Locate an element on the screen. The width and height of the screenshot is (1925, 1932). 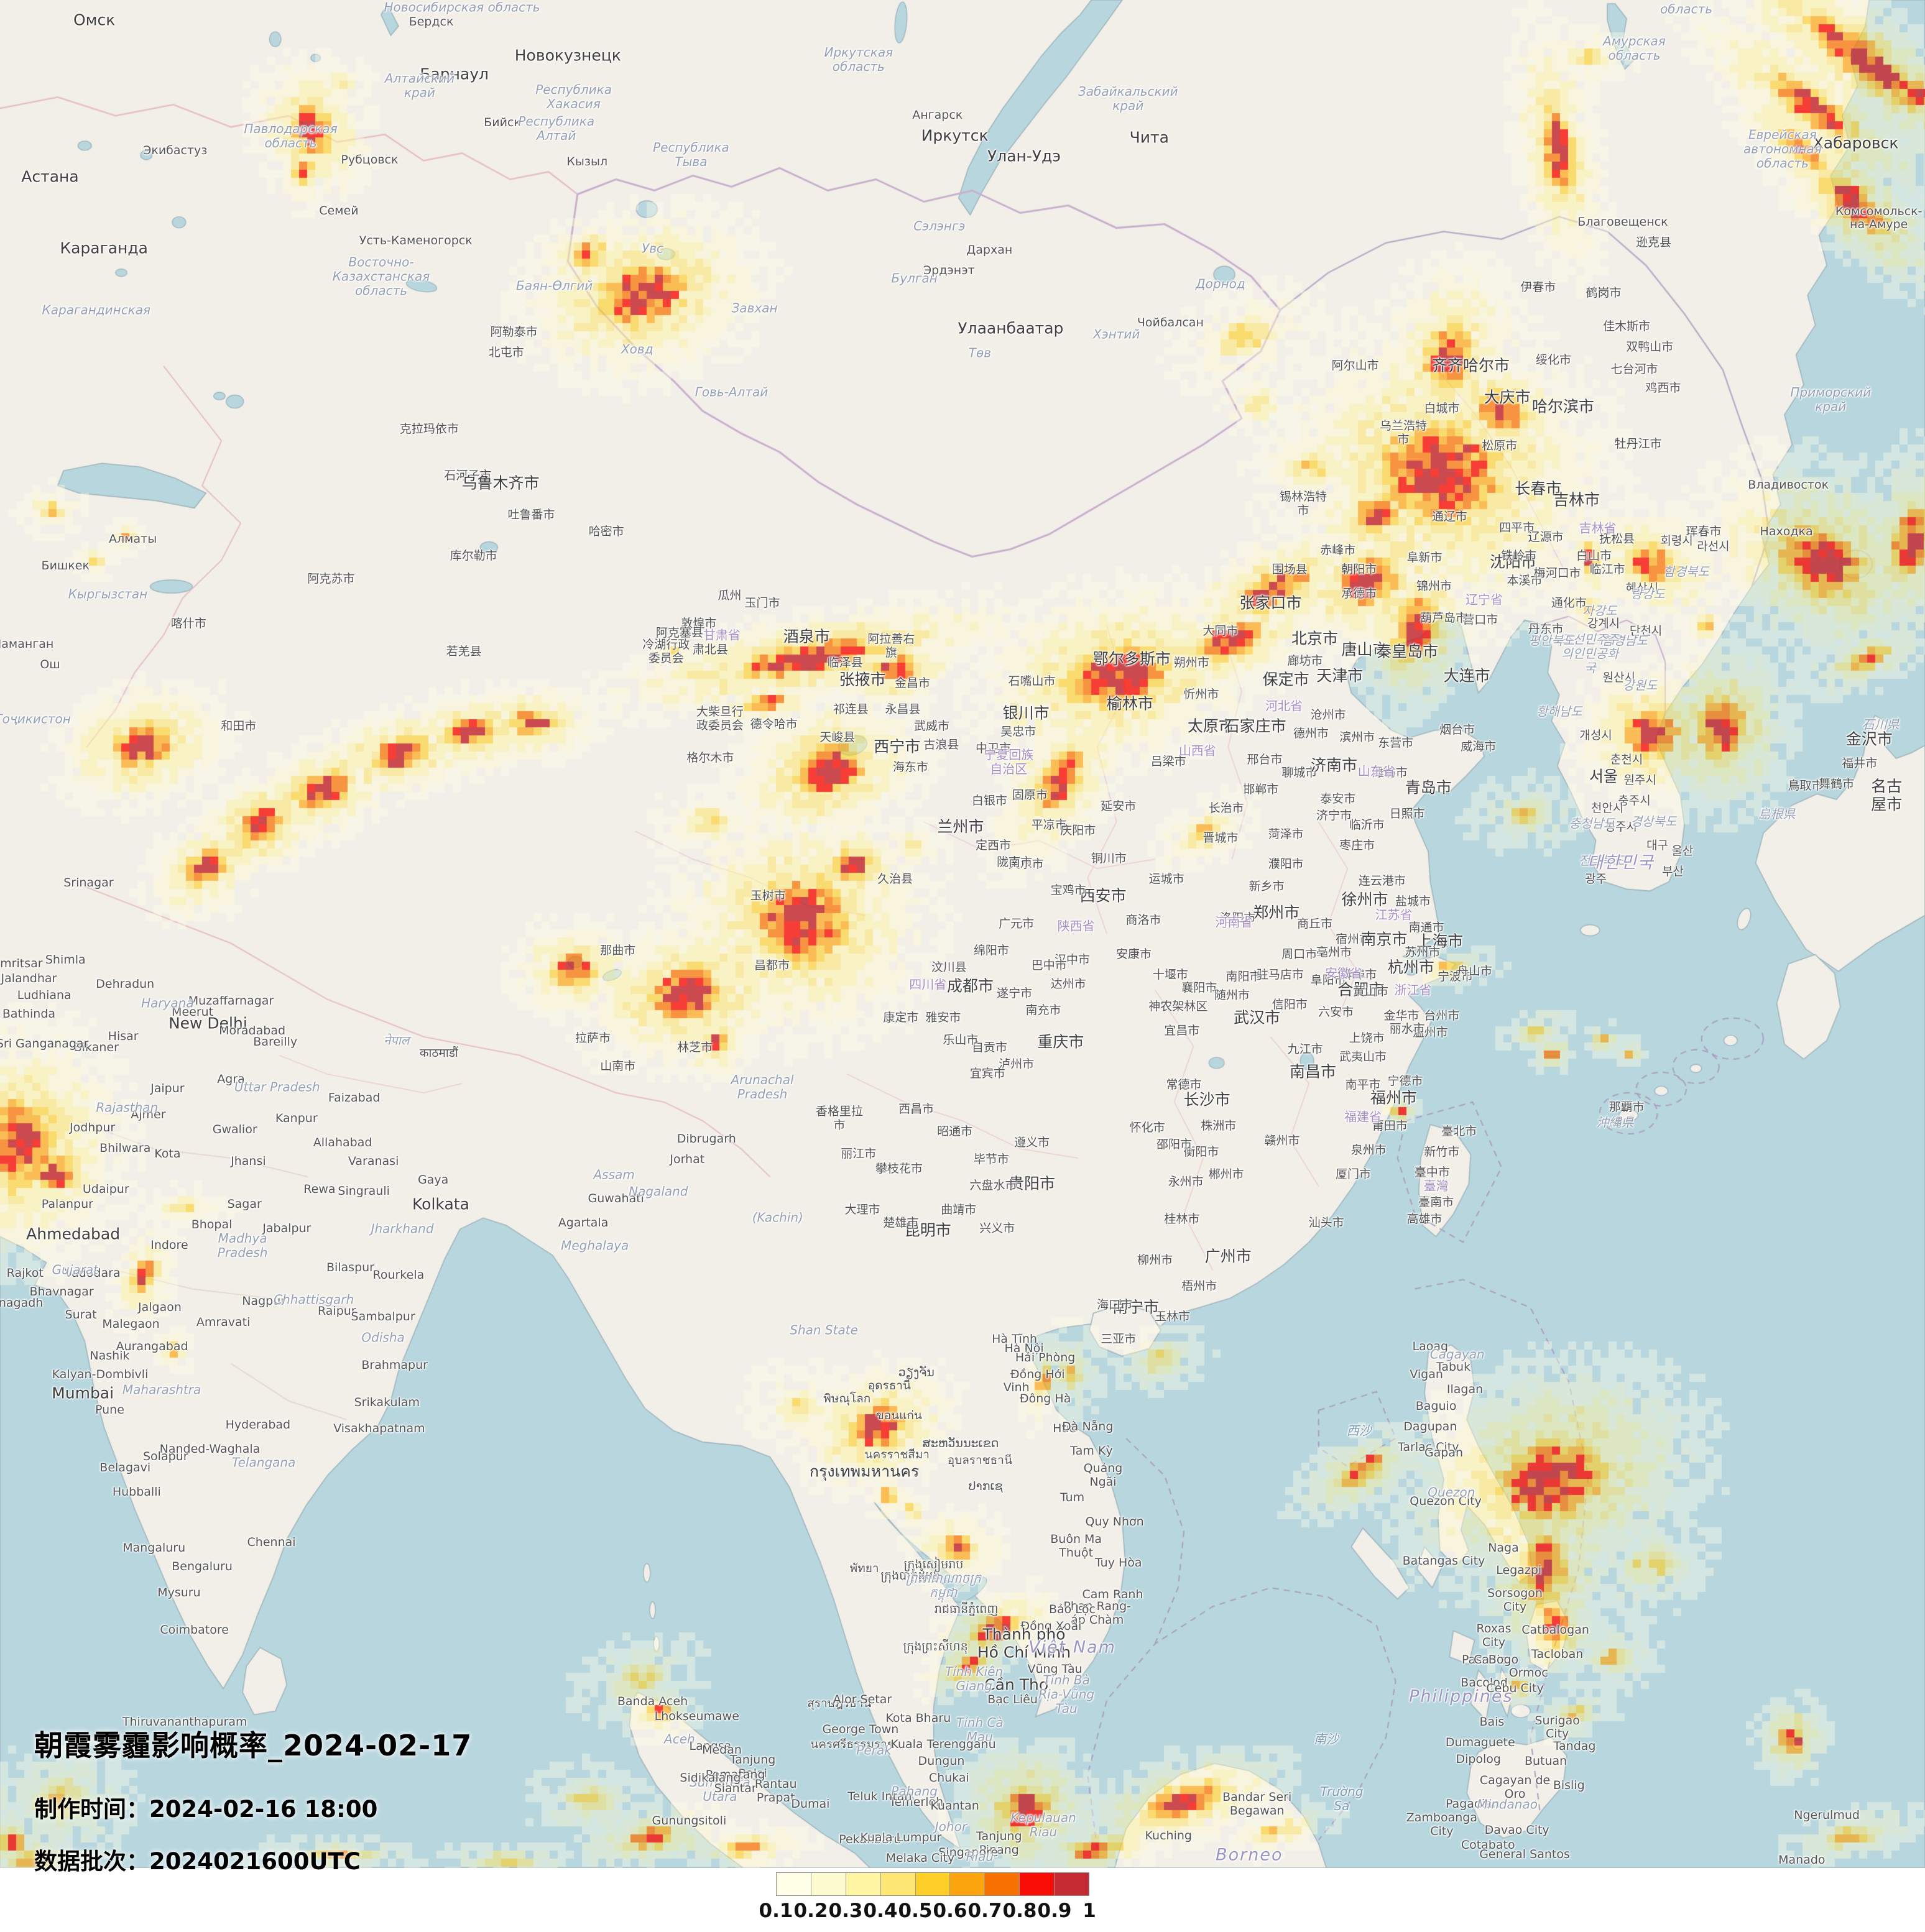
legend-colorbar is located at coordinates (932, 1884).